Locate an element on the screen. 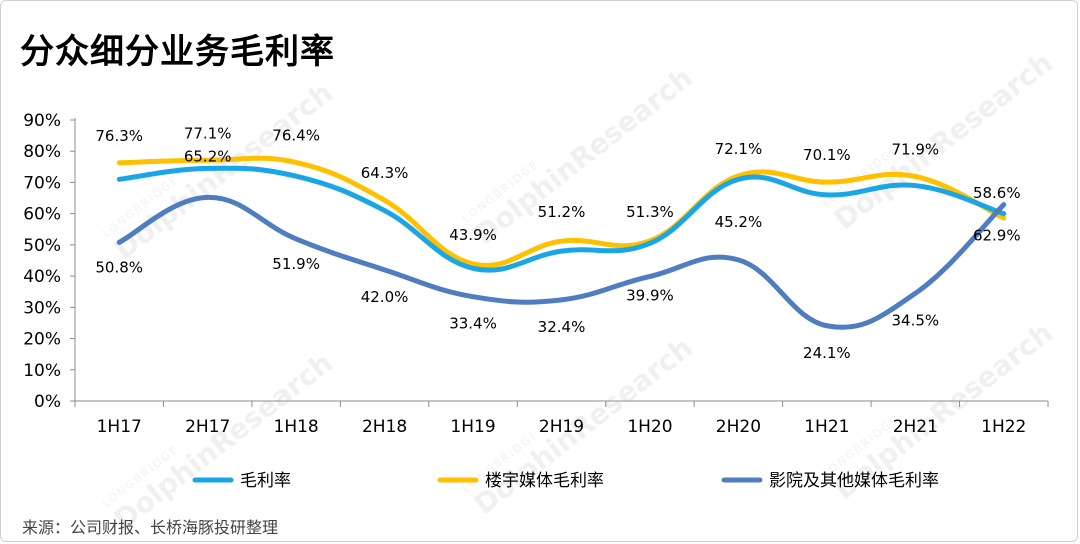 The height and width of the screenshot is (544, 1080). x-tick-label: 1H22 is located at coordinates (1003, 427).